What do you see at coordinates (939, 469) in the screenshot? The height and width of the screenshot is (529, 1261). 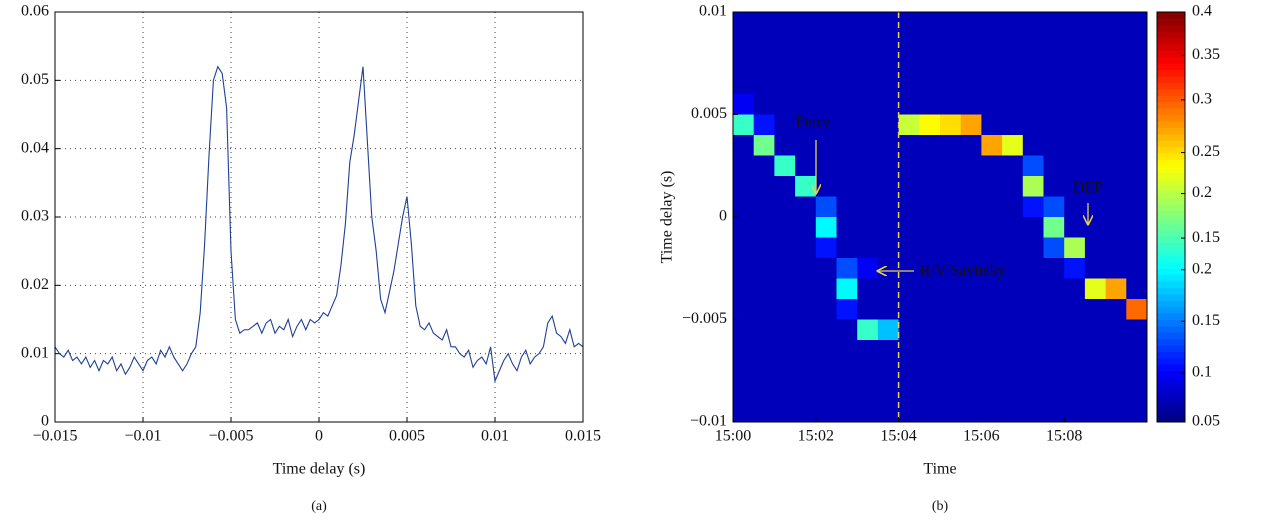 I see `x-axis-label: Time` at bounding box center [939, 469].